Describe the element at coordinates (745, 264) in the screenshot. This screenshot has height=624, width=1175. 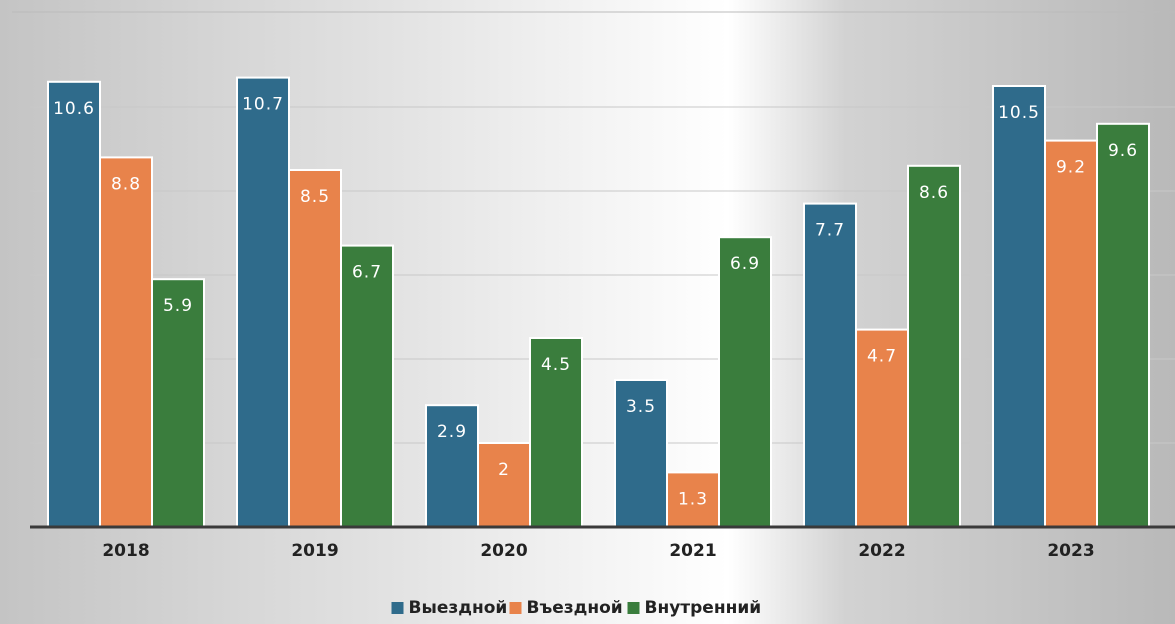
I see `data-label: 6.9` at that location.